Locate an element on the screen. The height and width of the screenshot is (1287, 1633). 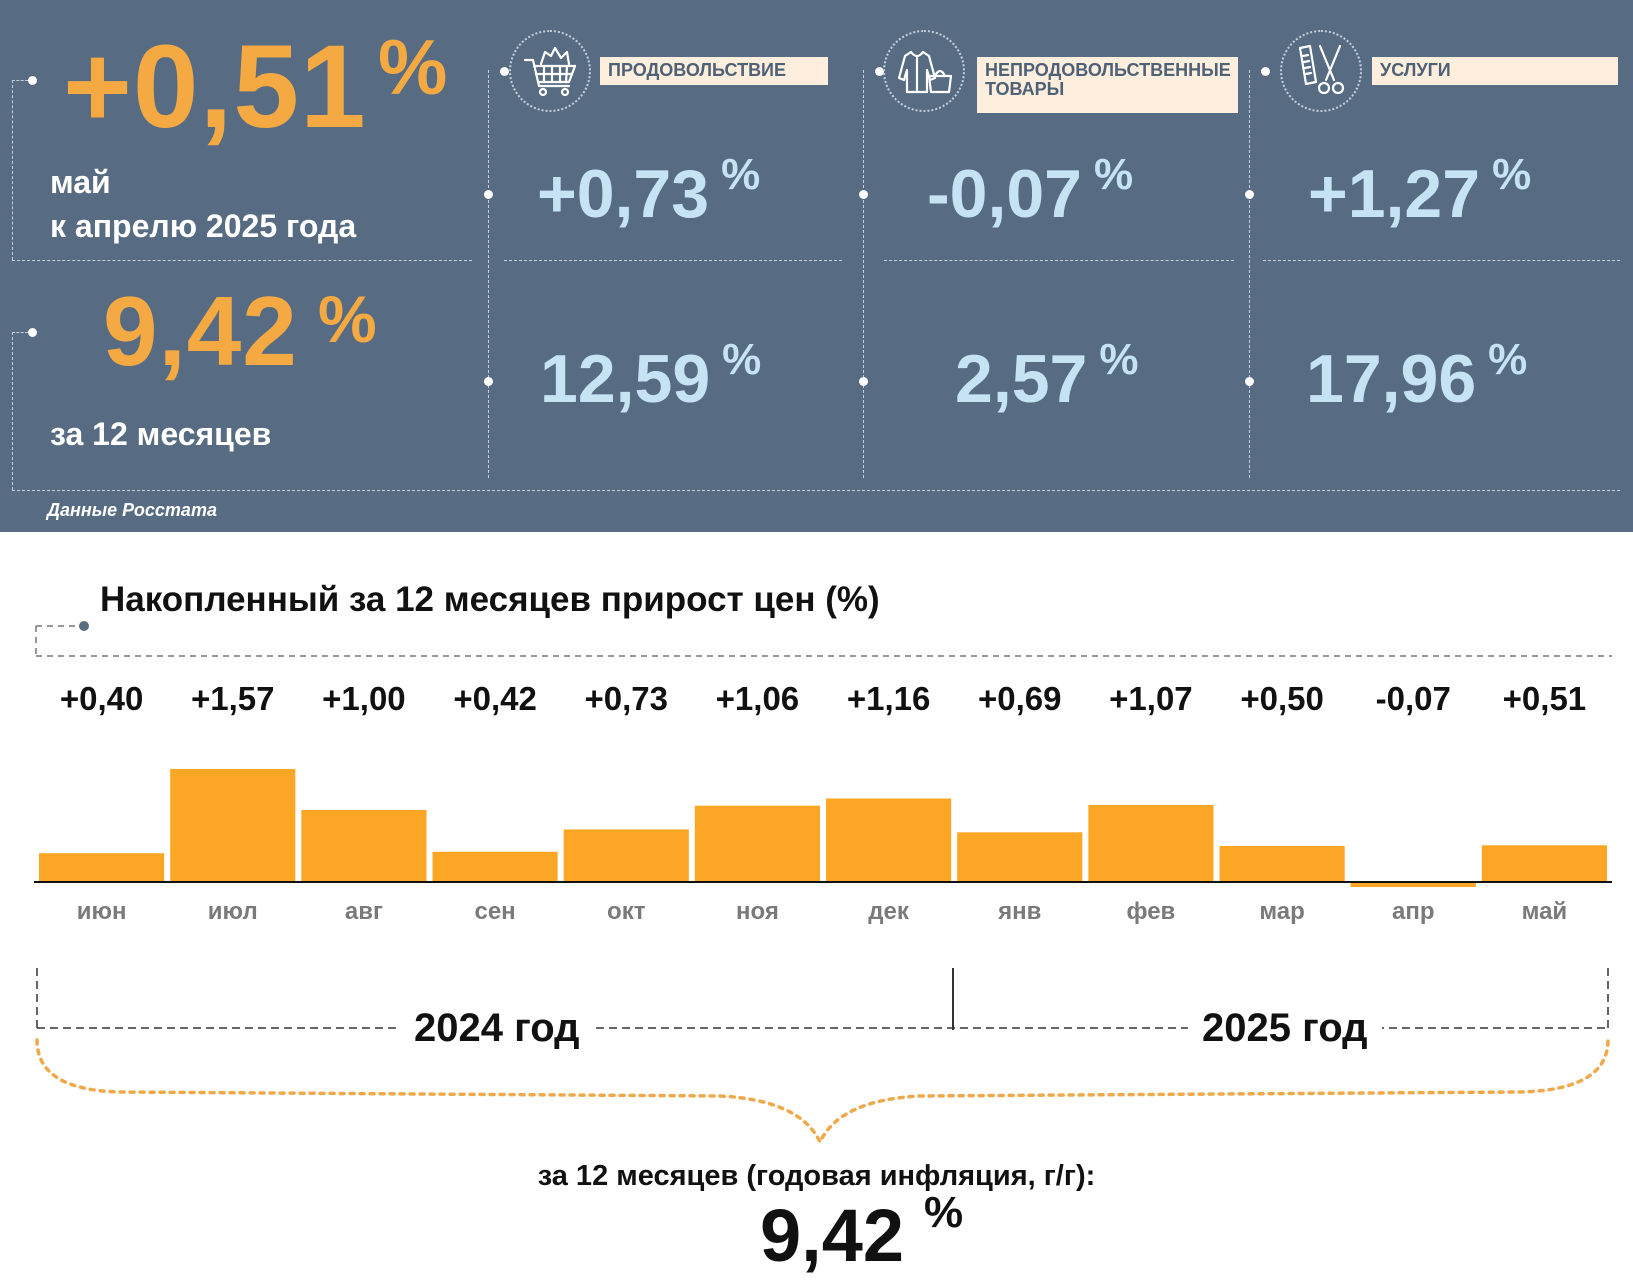
month-label: дек is located at coordinates (889, 911).